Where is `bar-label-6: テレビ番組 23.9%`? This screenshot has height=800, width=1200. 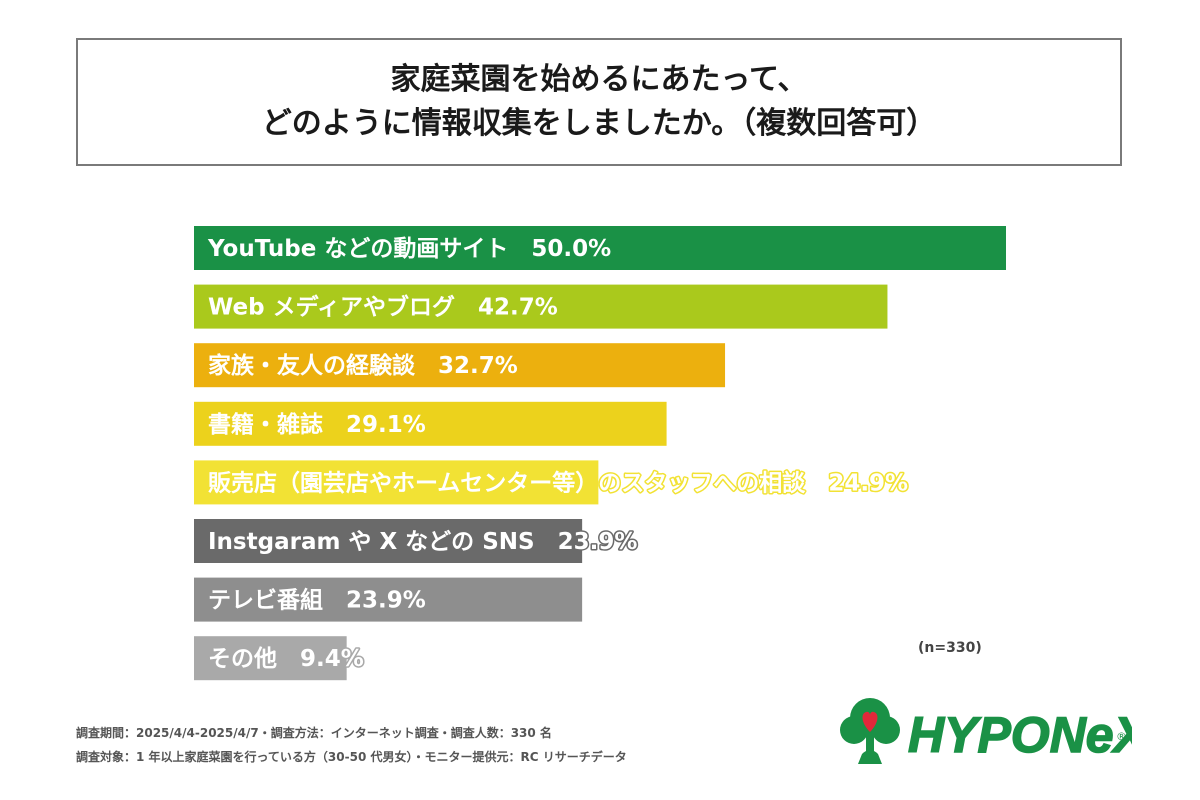
bar-label-6: テレビ番組 23.9% is located at coordinates (317, 600).